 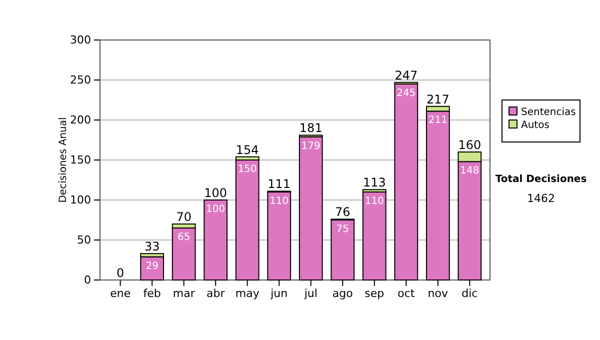 I want to click on data-label: 150, so click(x=247, y=169).